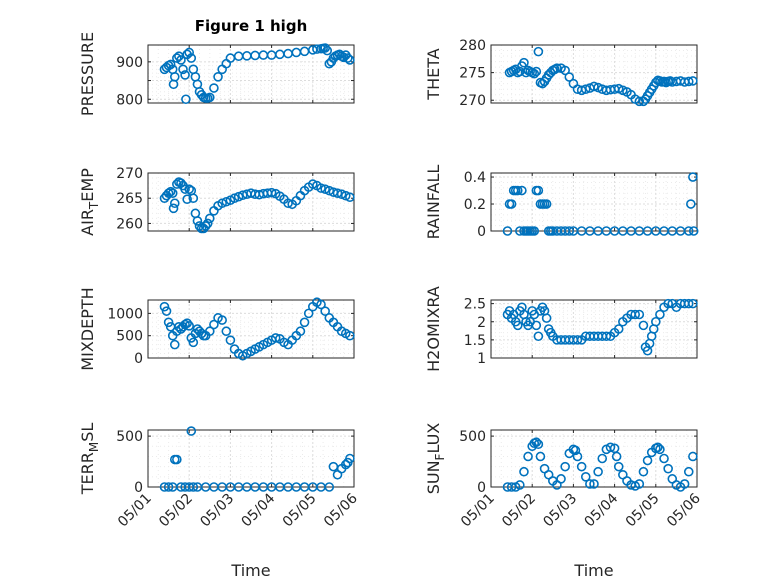 This screenshot has width=778, height=583. What do you see at coordinates (433, 329) in the screenshot?
I see `y-axis-label: H2OMIXRA` at bounding box center [433, 329].